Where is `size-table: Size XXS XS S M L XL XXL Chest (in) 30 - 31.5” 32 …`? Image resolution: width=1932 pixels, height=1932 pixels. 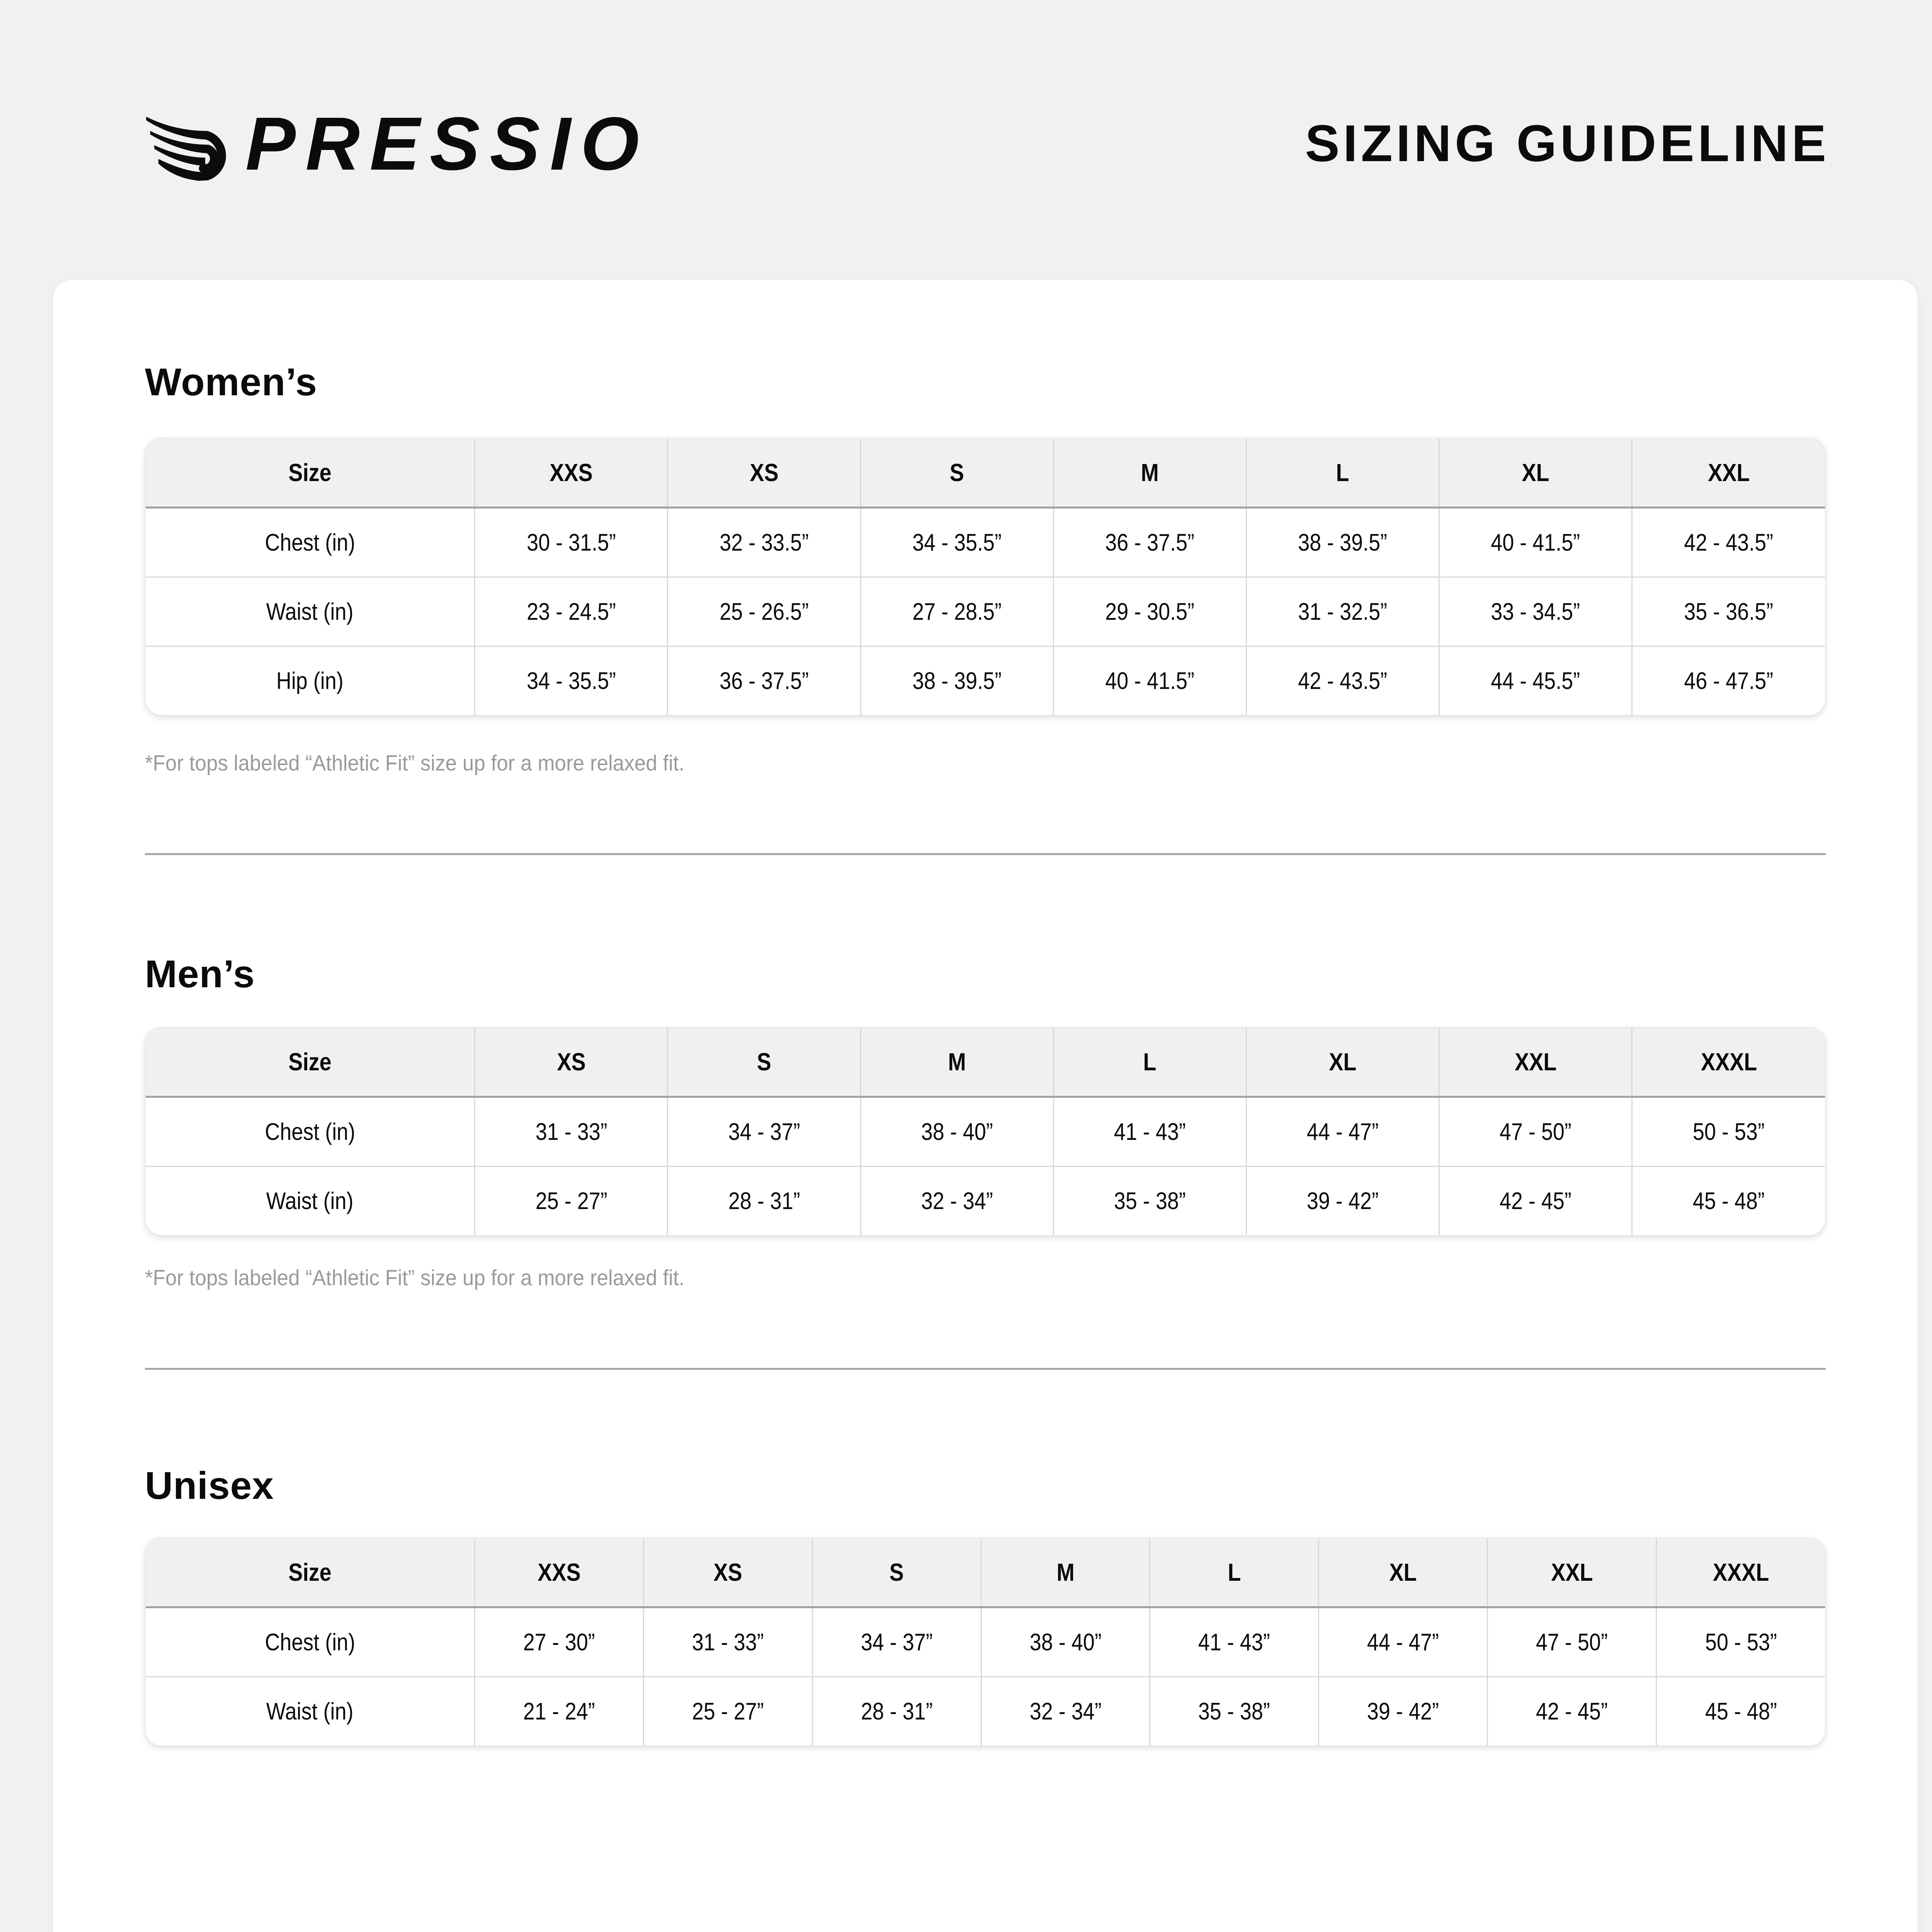 size-table: Size XXS XS S M L XL XXL Chest (in) 30 - 31.5” 32 … is located at coordinates (985, 577).